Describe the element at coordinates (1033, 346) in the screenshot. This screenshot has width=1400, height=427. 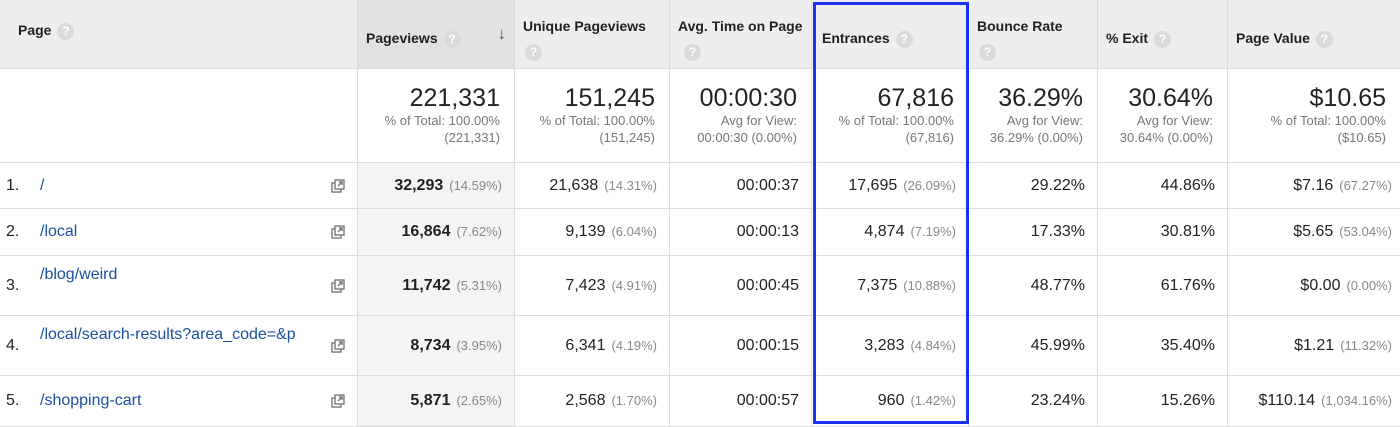
I see `bounce-rate-cell: 45.99%` at that location.